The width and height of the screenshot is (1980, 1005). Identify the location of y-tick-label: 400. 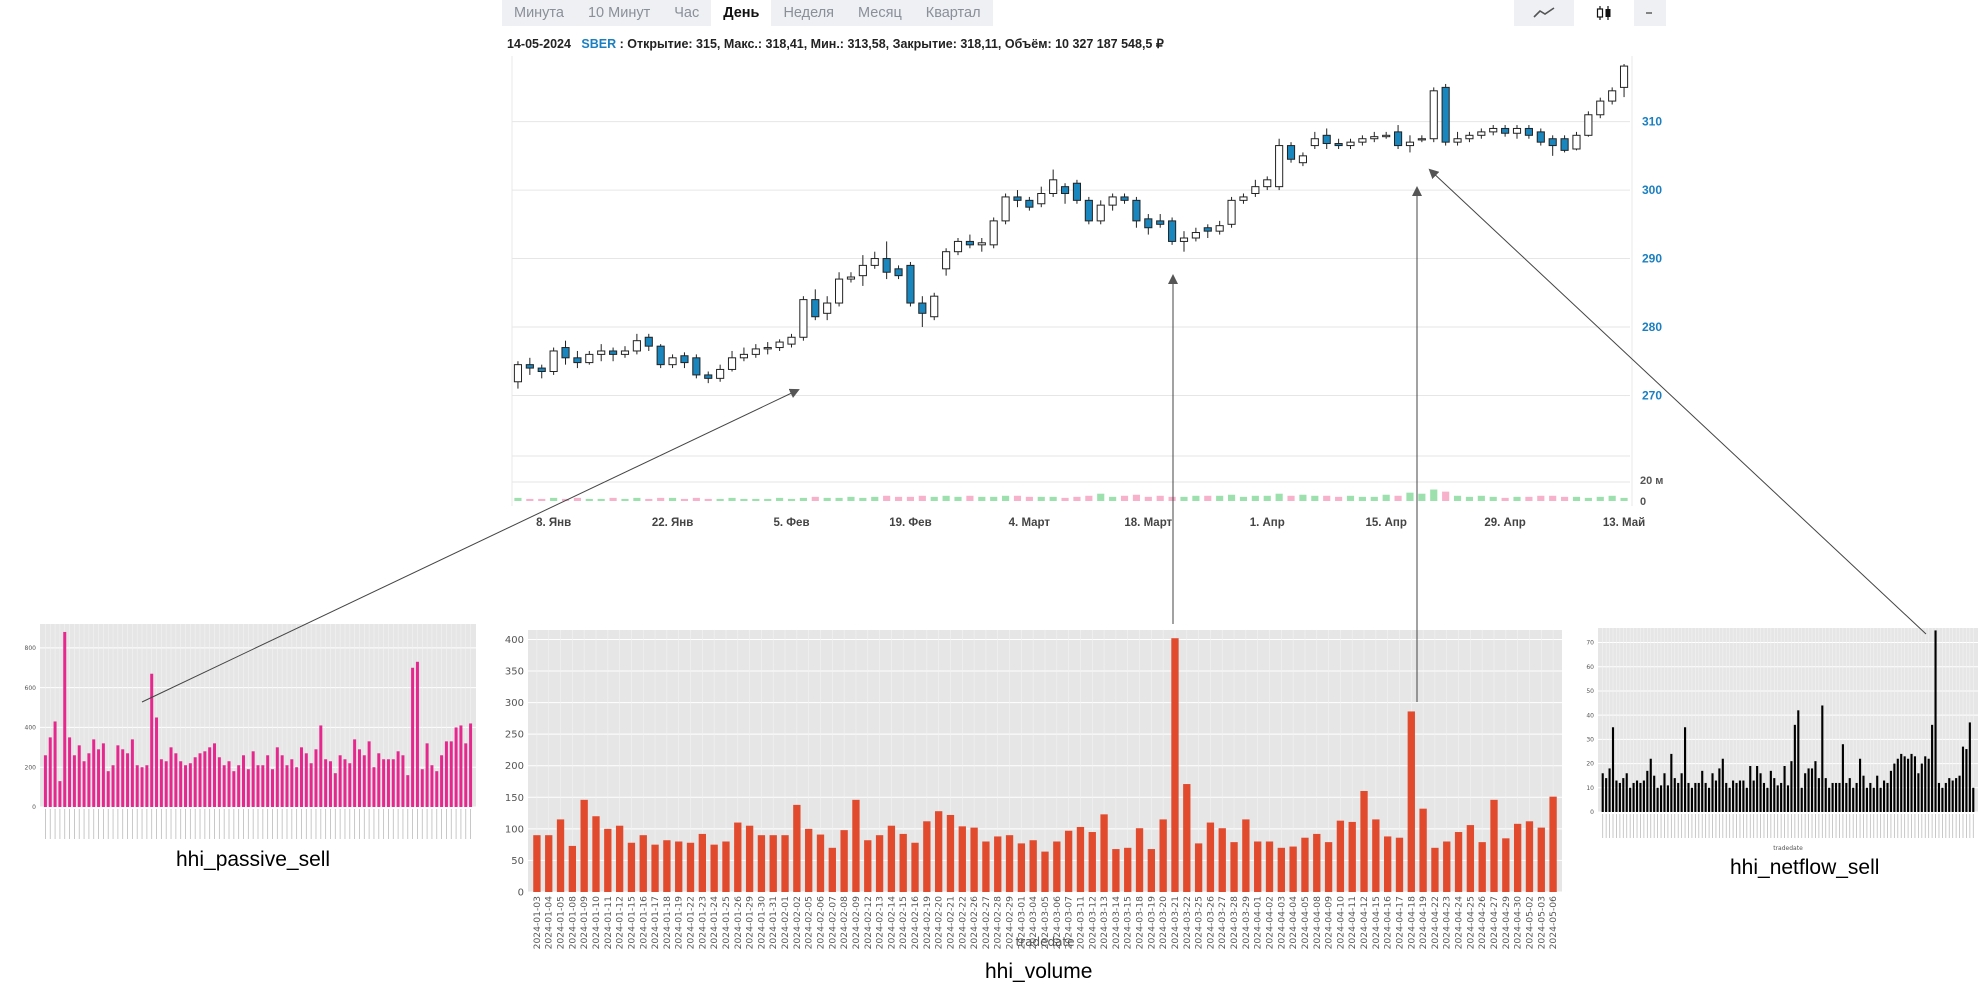
(514, 640).